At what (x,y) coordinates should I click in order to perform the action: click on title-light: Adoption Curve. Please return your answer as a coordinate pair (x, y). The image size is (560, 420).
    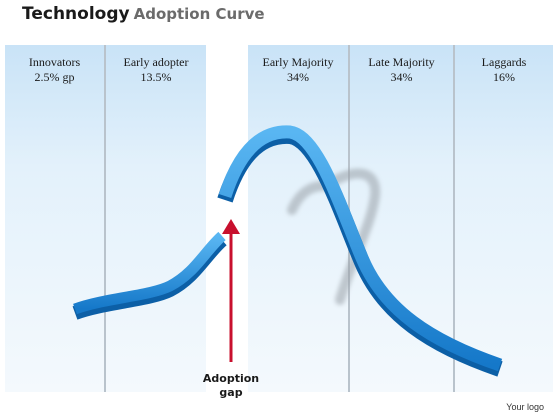
    Looking at the image, I should click on (199, 14).